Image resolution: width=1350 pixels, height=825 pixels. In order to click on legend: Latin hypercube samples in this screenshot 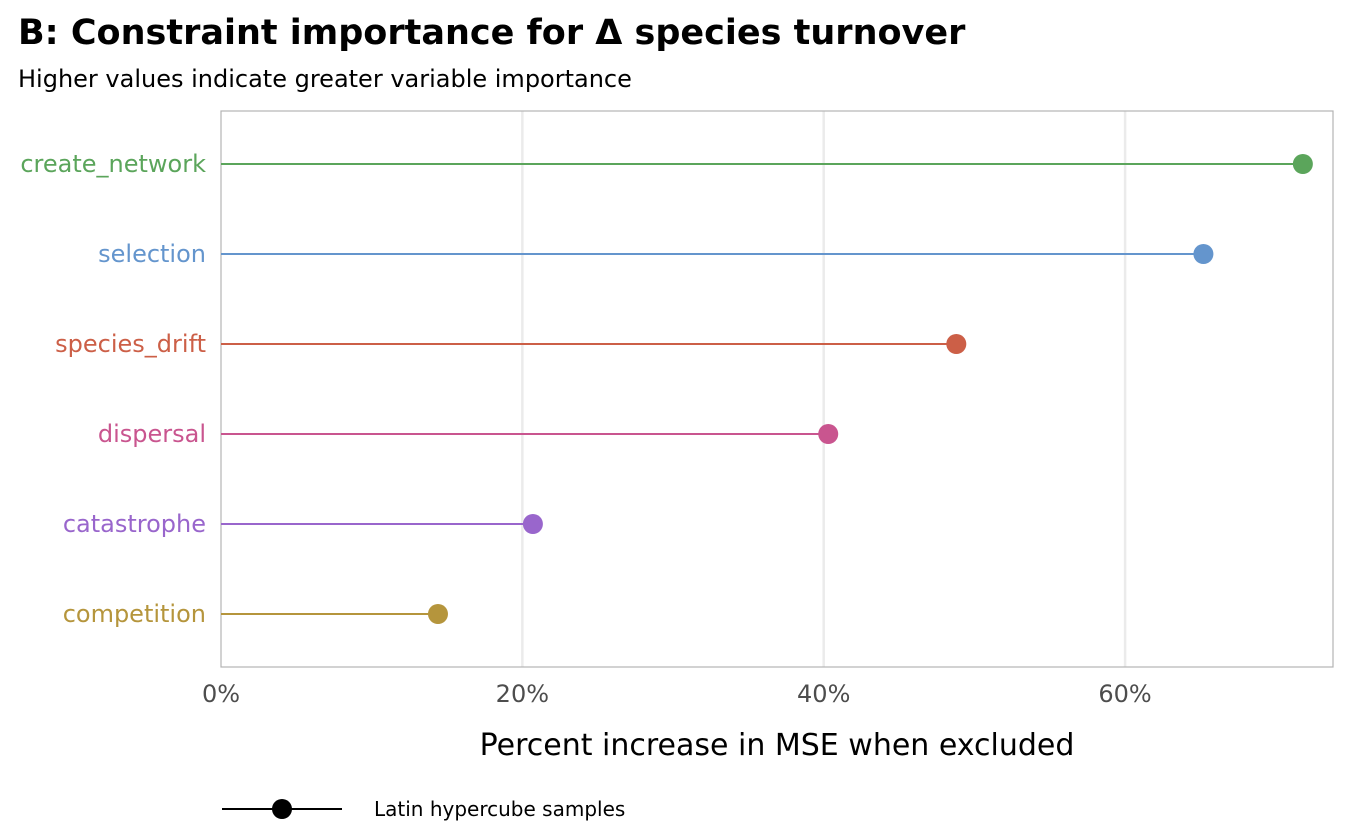, I will do `click(423, 809)`.